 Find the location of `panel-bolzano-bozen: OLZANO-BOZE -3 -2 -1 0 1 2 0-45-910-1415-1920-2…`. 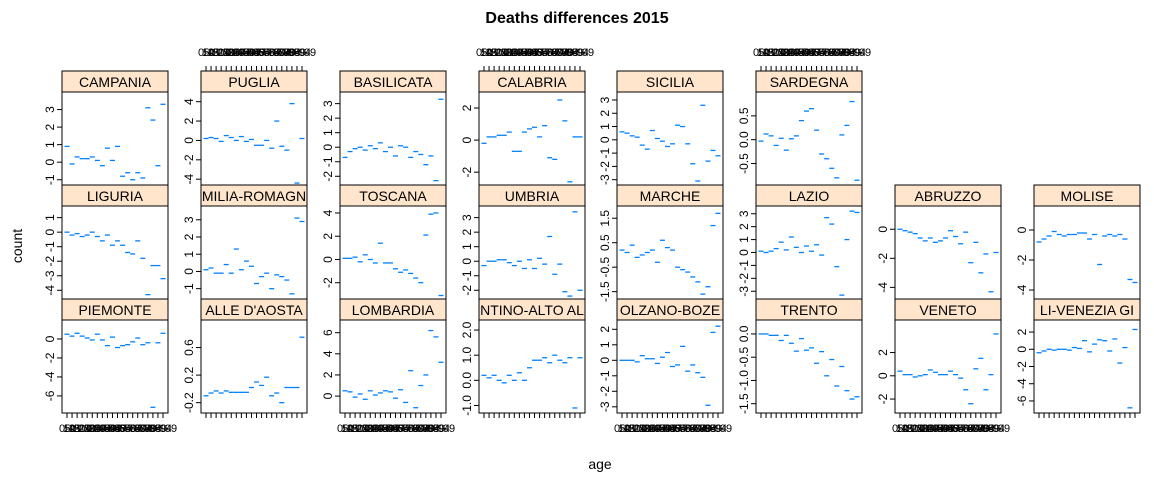

panel-bolzano-bozen: OLZANO-BOZE -3 -2 -1 0 1 2 0-45-910-1415-1920-2… is located at coordinates (665, 366).